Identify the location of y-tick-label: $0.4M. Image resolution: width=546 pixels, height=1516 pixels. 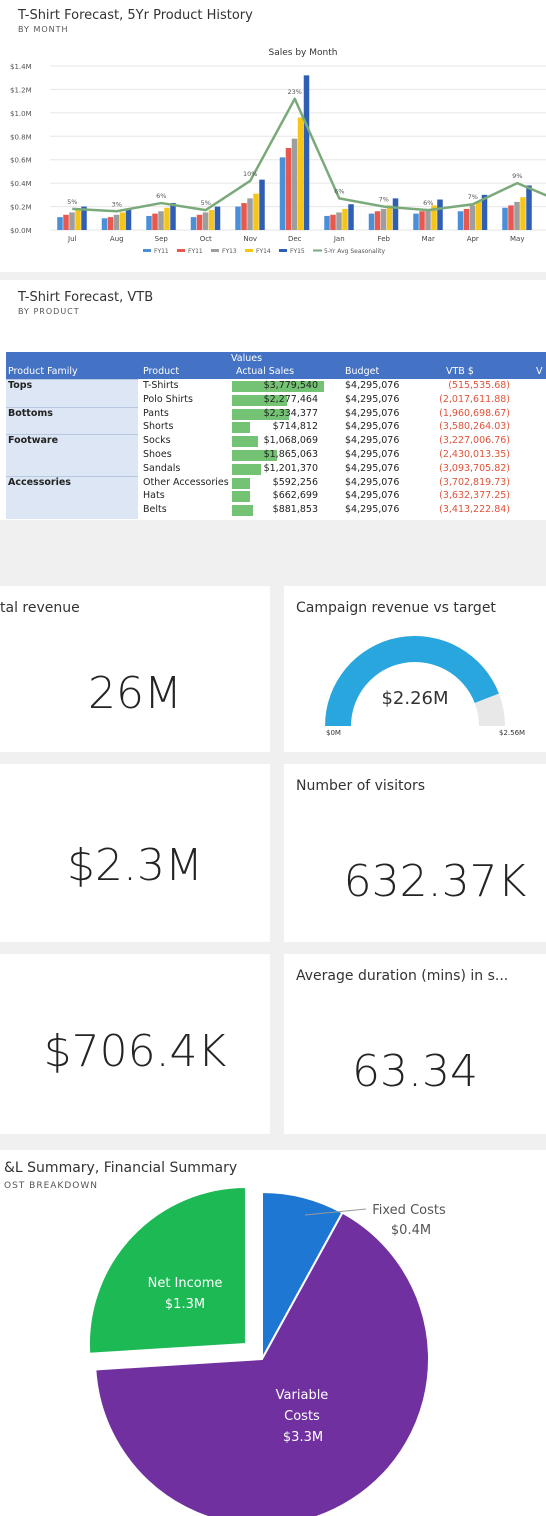
(21, 184).